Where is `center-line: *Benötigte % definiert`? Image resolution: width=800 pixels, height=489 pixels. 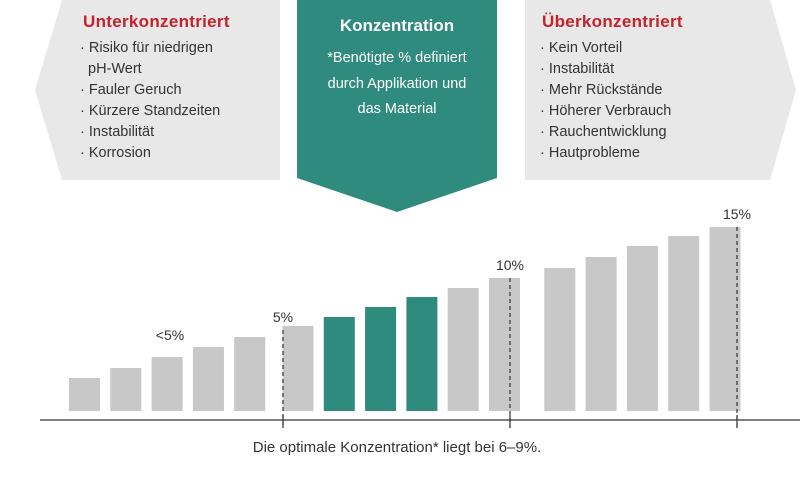 center-line: *Benötigte % definiert is located at coordinates (397, 59).